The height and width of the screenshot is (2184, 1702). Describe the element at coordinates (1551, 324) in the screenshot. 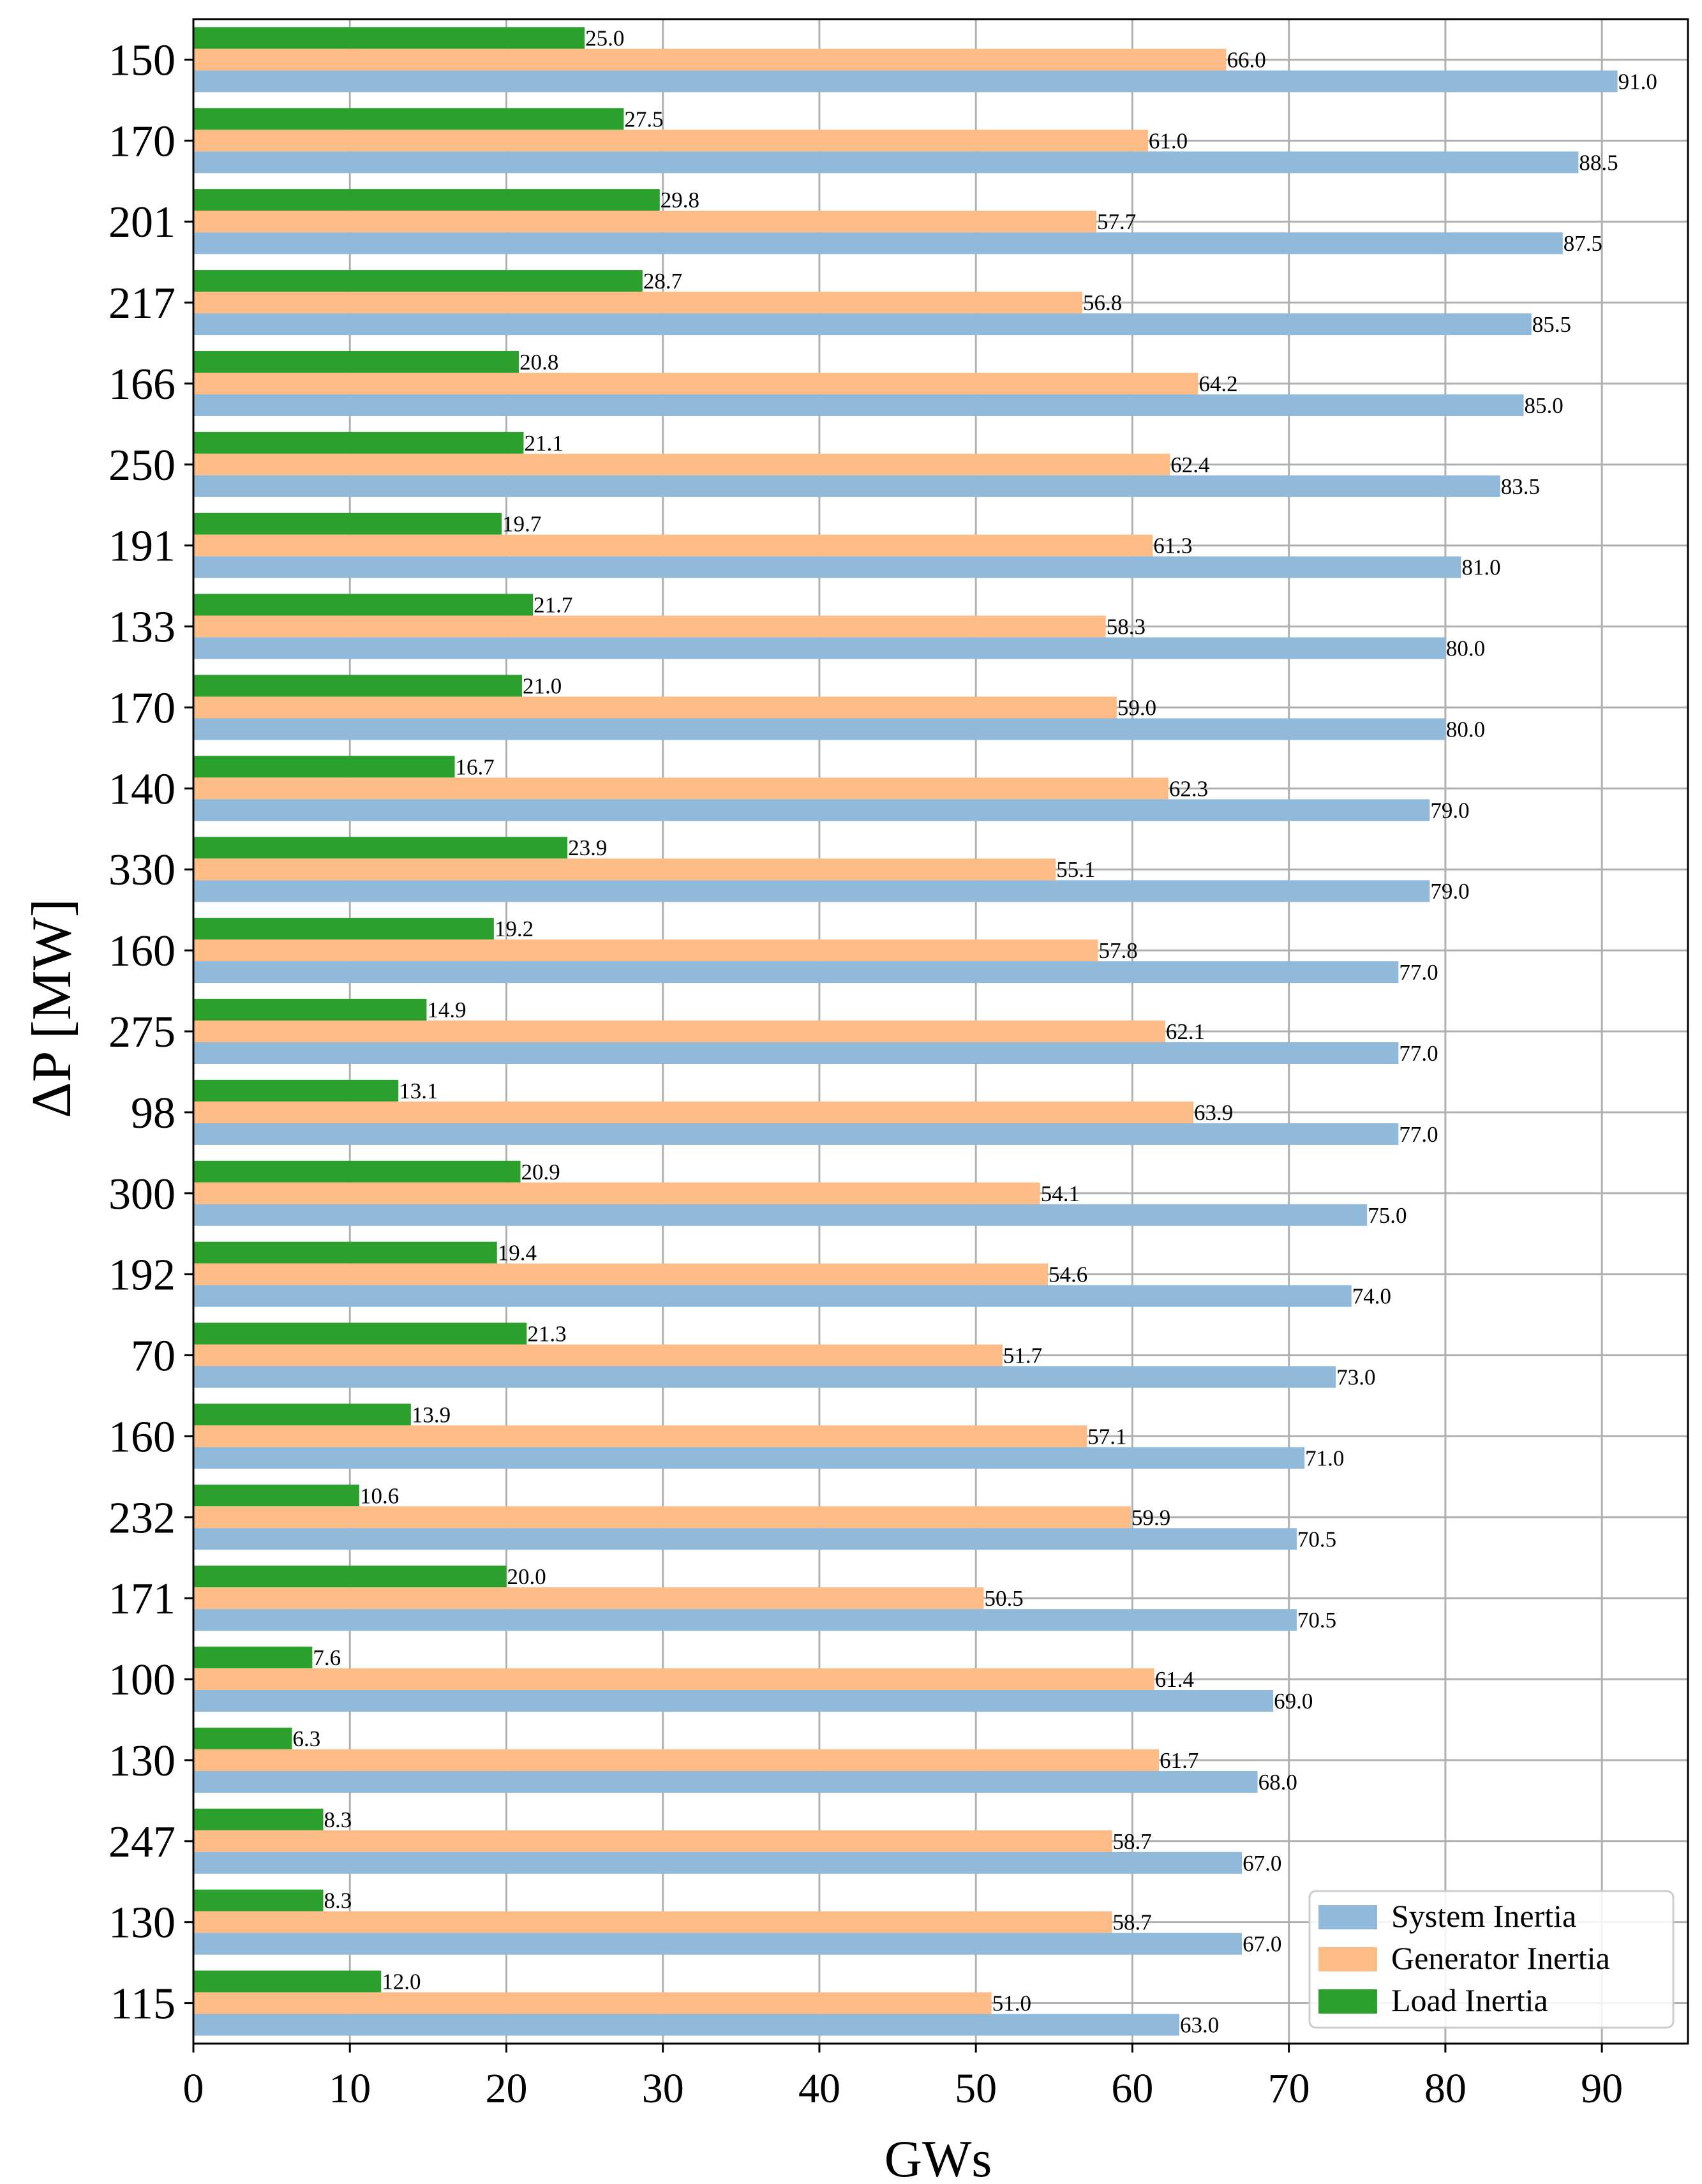

I see `value-label: 85.5` at that location.